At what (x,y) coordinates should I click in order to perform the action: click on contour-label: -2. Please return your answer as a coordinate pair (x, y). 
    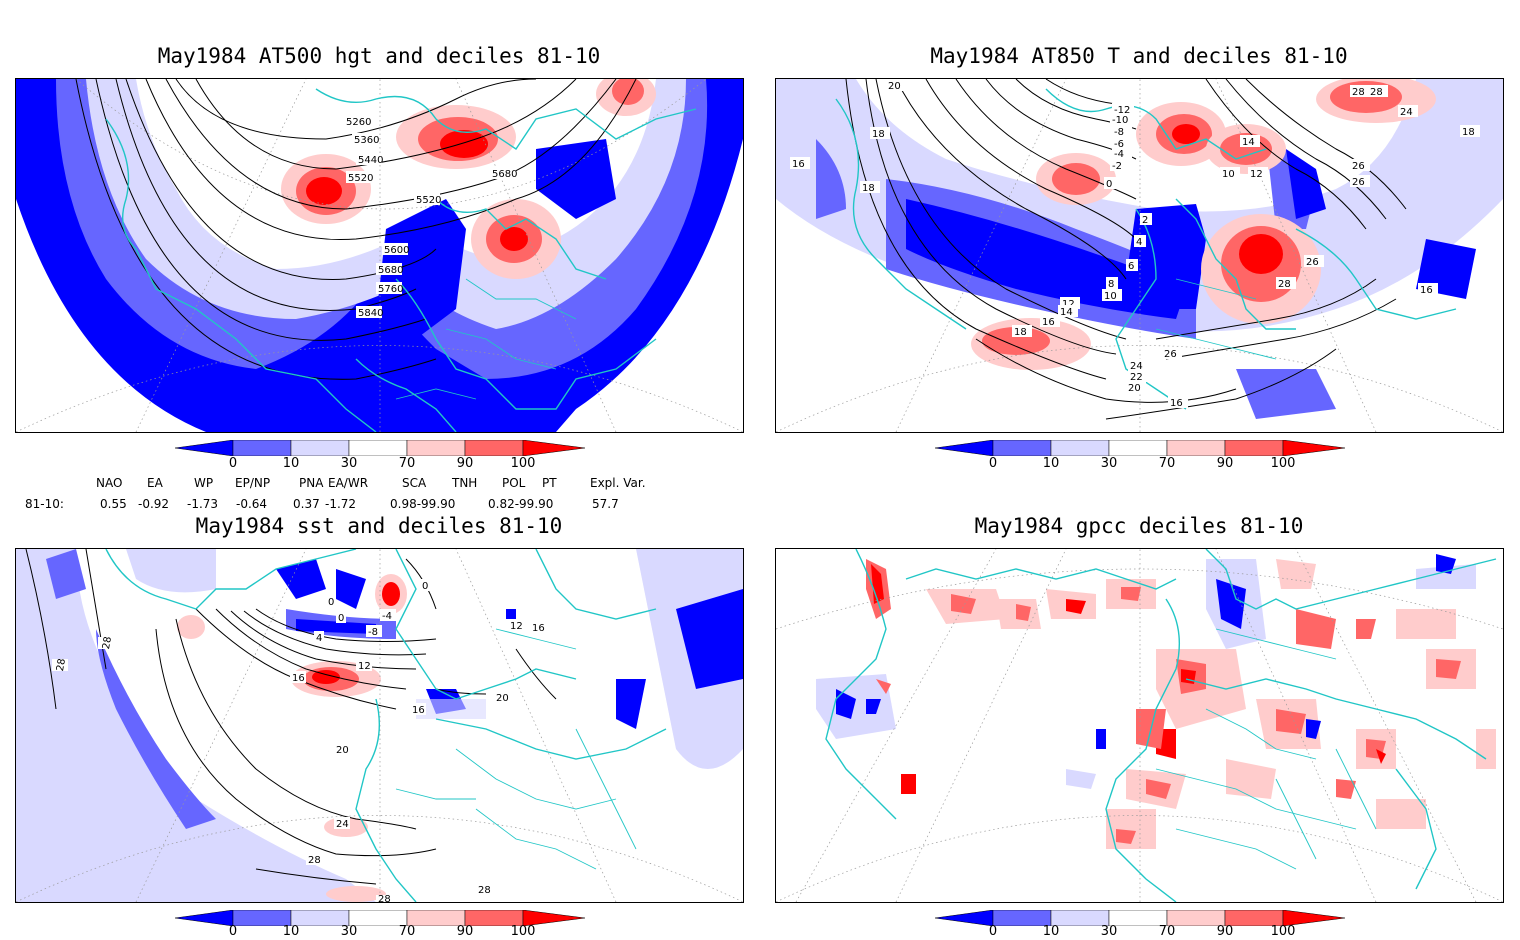
    Looking at the image, I should click on (1117, 166).